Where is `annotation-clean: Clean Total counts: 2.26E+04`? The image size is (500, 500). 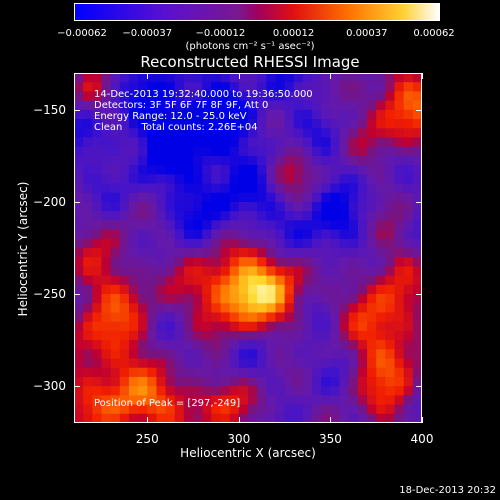 annotation-clean: Clean Total counts: 2.26E+04 is located at coordinates (176, 127).